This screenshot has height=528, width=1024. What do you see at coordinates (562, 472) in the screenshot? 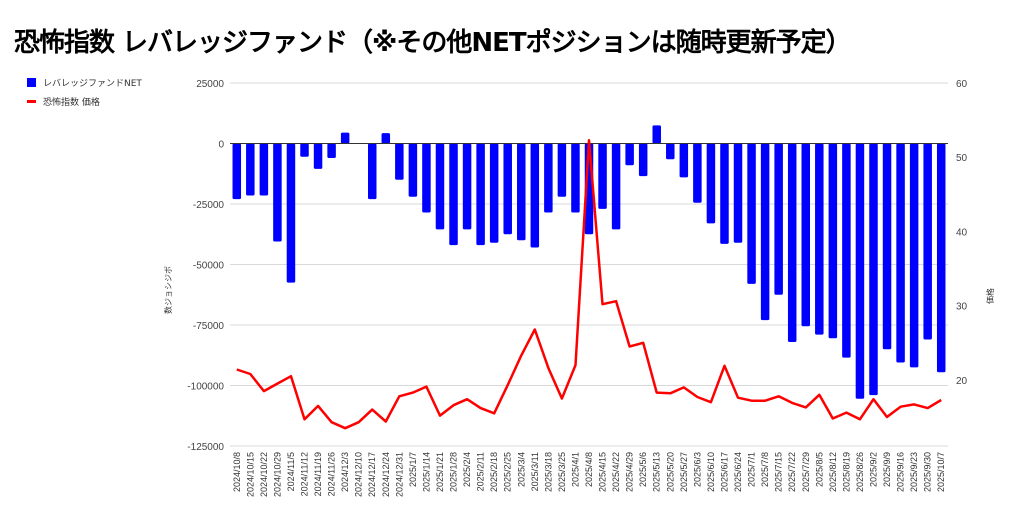
I see `x-tick-label: 2025/3/25` at bounding box center [562, 472].